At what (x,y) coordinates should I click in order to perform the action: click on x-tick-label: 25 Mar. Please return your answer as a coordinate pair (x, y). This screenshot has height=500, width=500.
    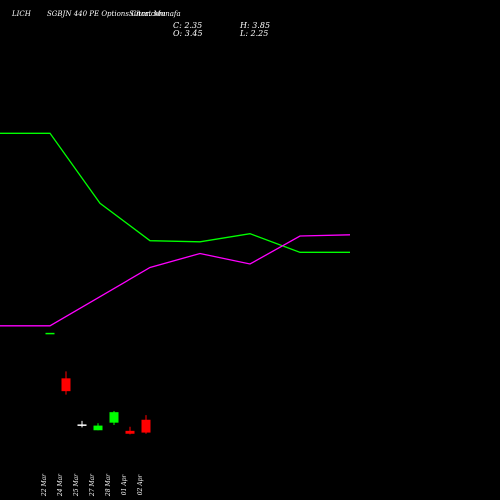
    Looking at the image, I should click on (76, 485).